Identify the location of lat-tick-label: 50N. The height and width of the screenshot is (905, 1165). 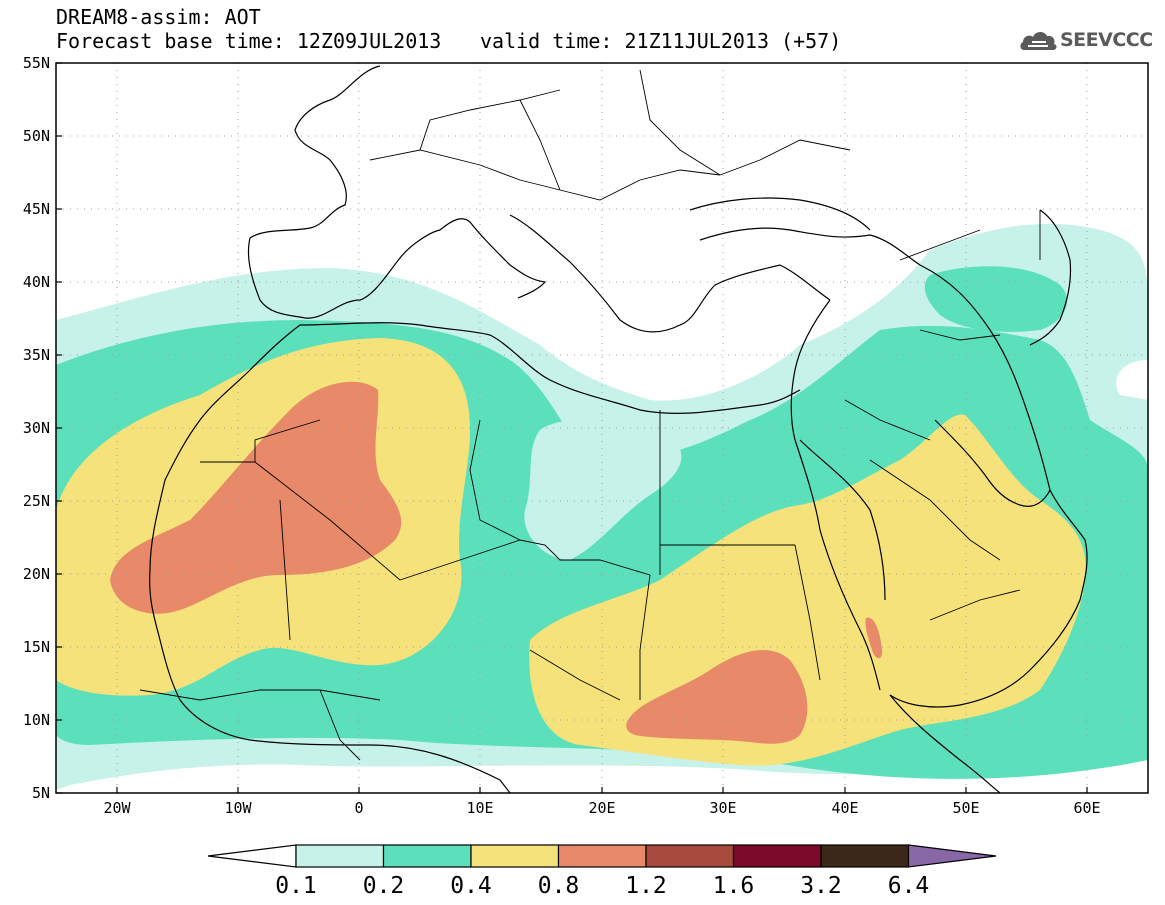
(36, 136).